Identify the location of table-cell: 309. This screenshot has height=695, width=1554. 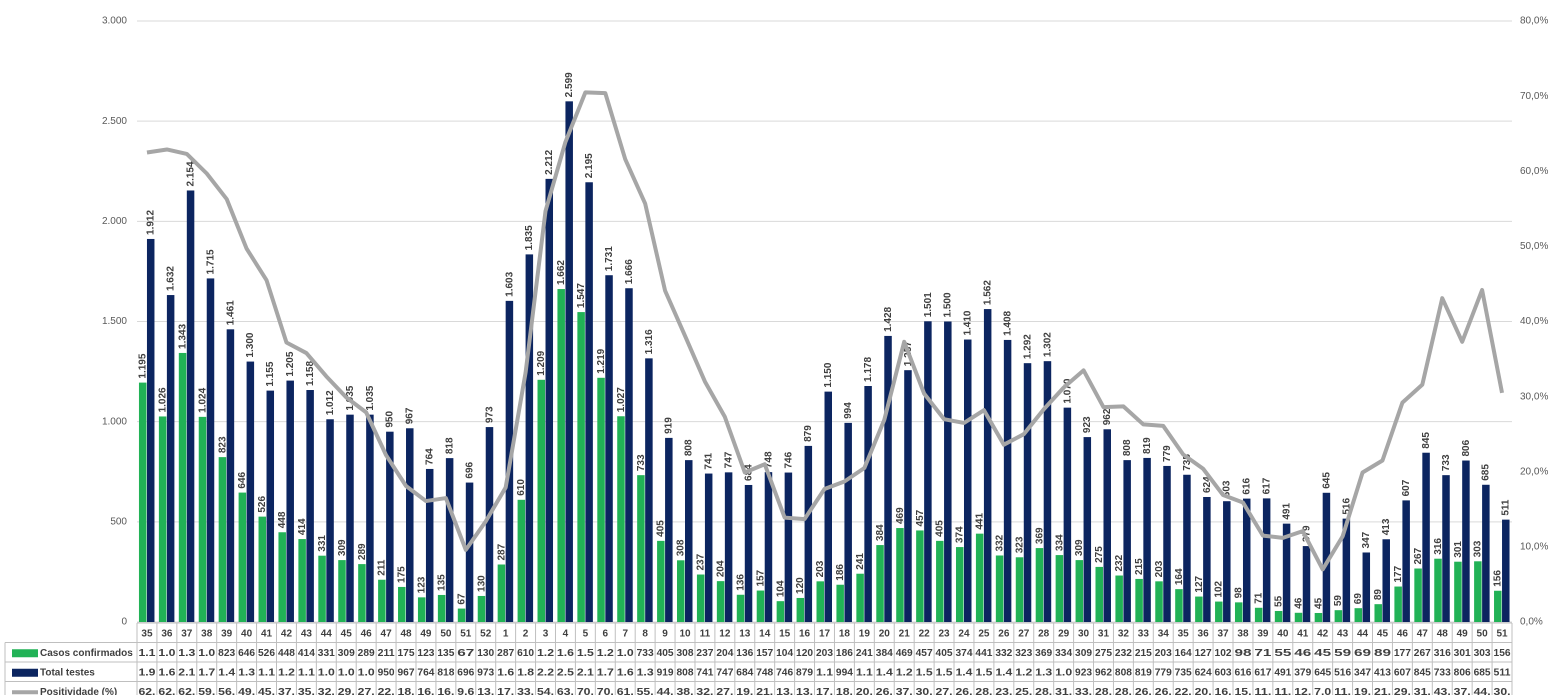
(346, 653).